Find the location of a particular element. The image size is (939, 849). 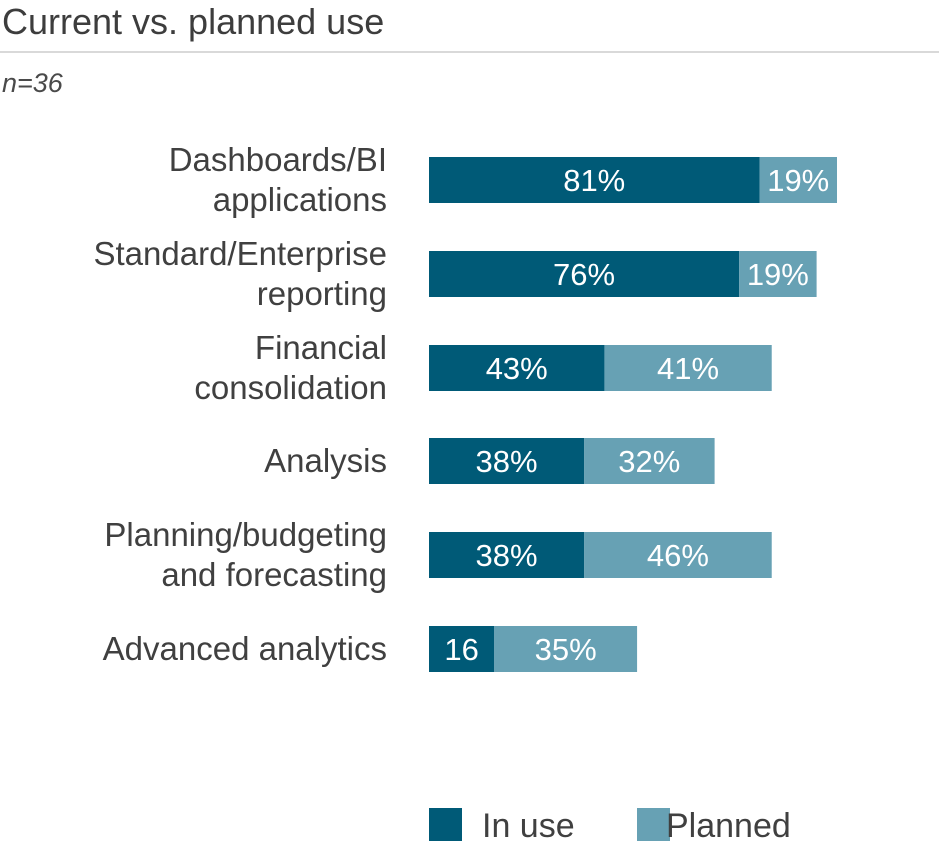

category-label: reporting is located at coordinates (322, 293).